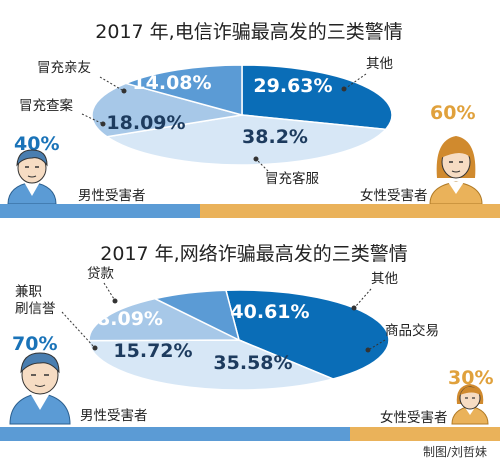 This screenshot has height=467, width=500. I want to click on chart1-pie, so click(242, 115).